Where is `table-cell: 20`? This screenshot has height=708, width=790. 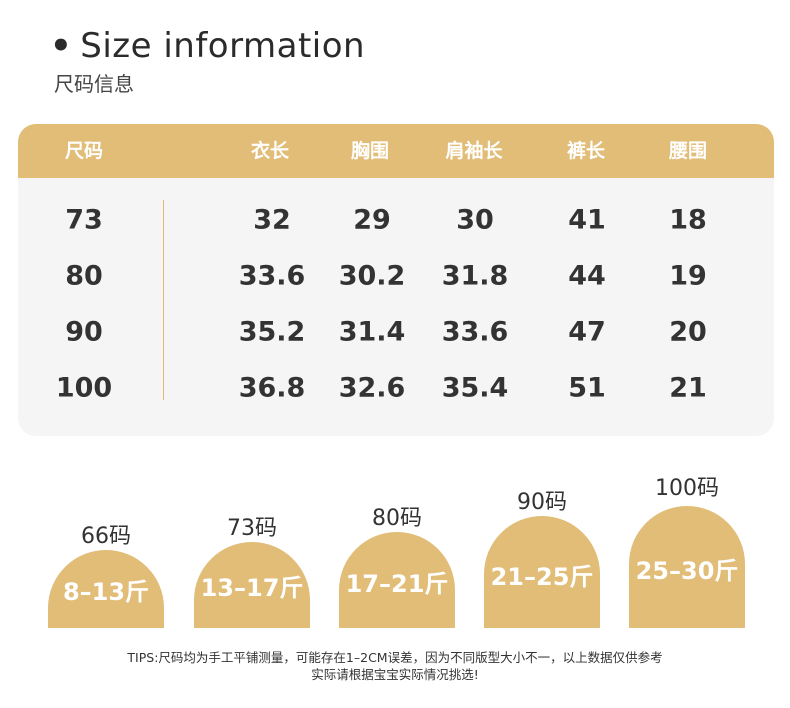 table-cell: 20 is located at coordinates (688, 332).